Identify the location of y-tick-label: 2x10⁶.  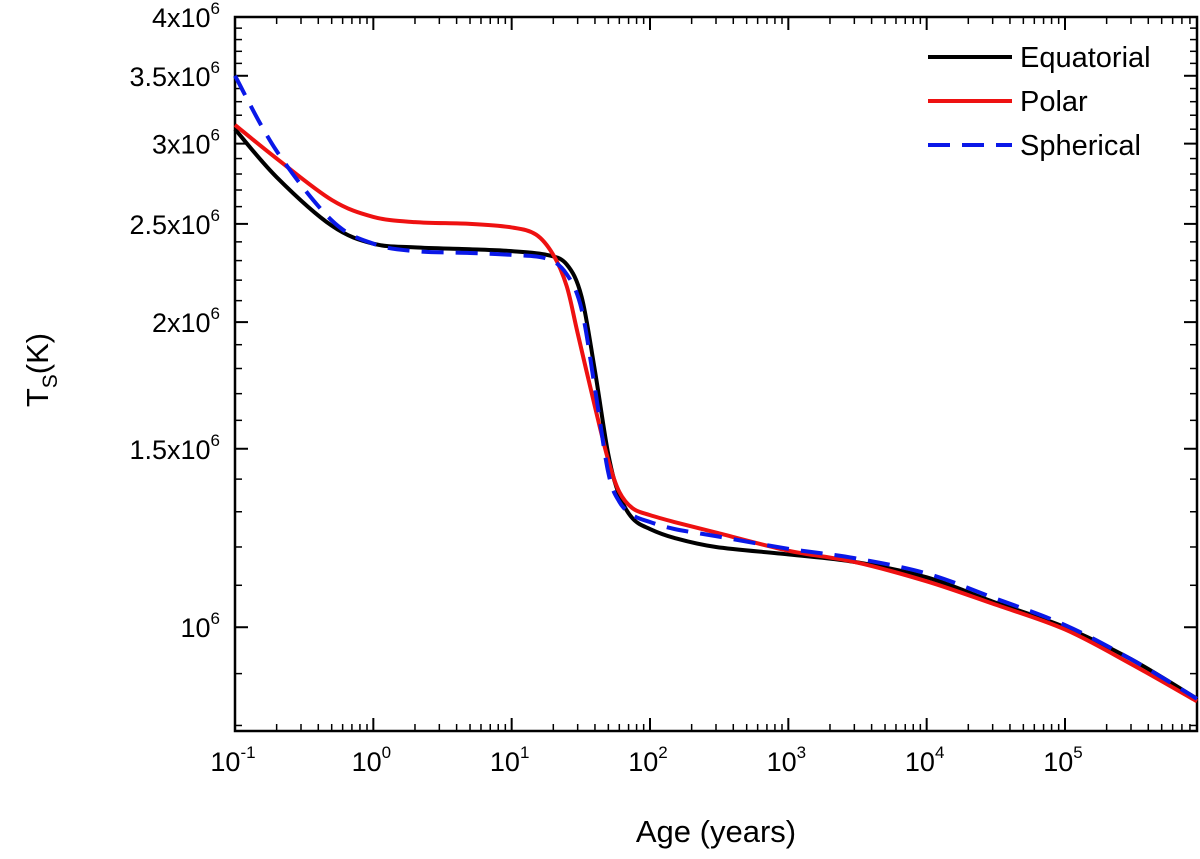
(186, 321).